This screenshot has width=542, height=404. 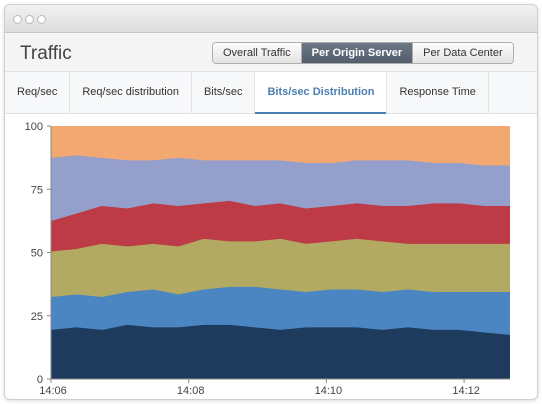 I want to click on x-tick-label: 14:08, so click(x=191, y=391).